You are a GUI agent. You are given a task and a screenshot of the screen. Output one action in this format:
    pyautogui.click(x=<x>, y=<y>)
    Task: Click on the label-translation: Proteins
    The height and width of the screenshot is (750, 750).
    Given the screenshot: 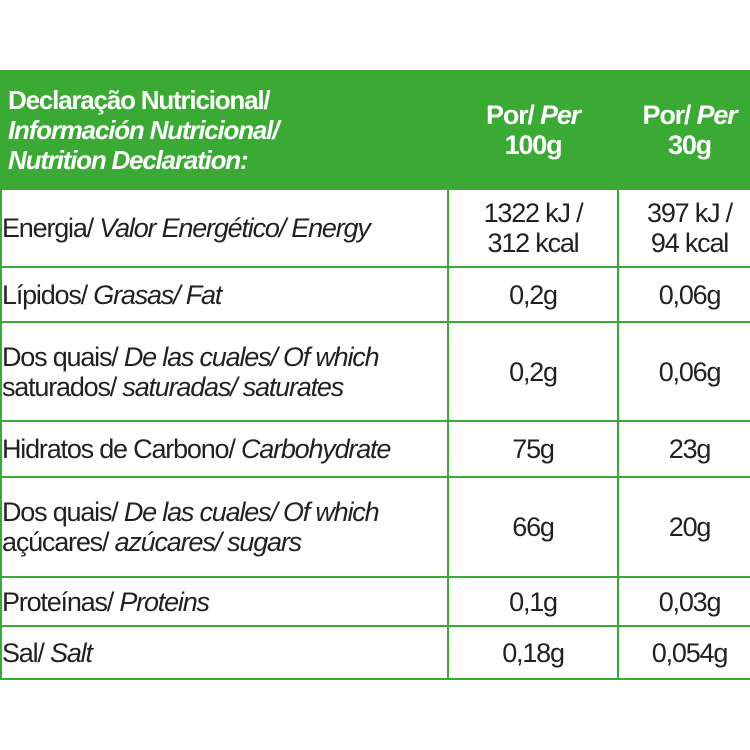 What is the action you would take?
    pyautogui.click(x=164, y=601)
    